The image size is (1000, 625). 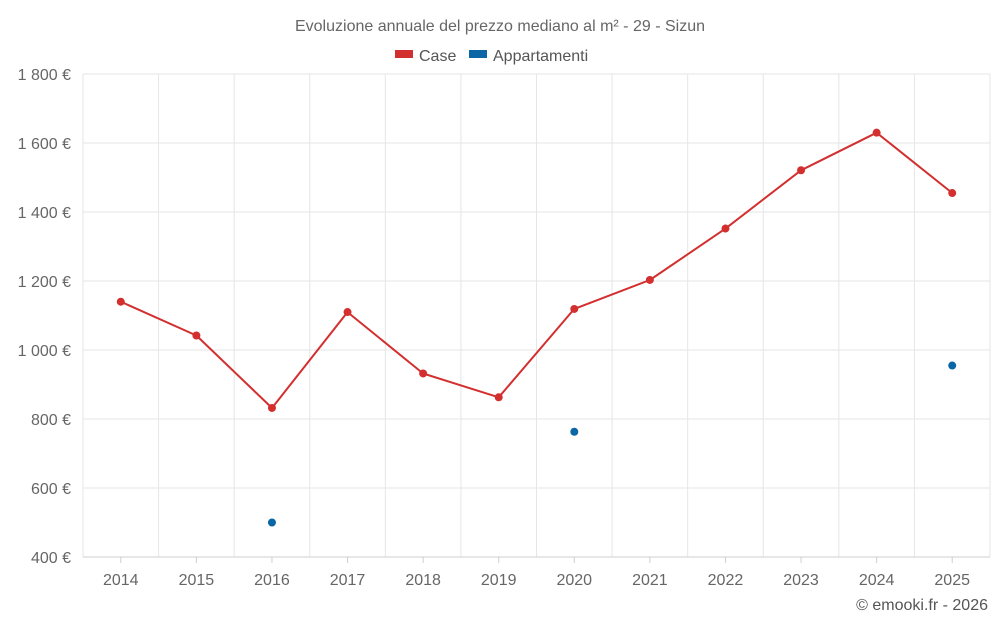 What do you see at coordinates (44, 213) in the screenshot?
I see `y-tick-label-1400: 1 400 €` at bounding box center [44, 213].